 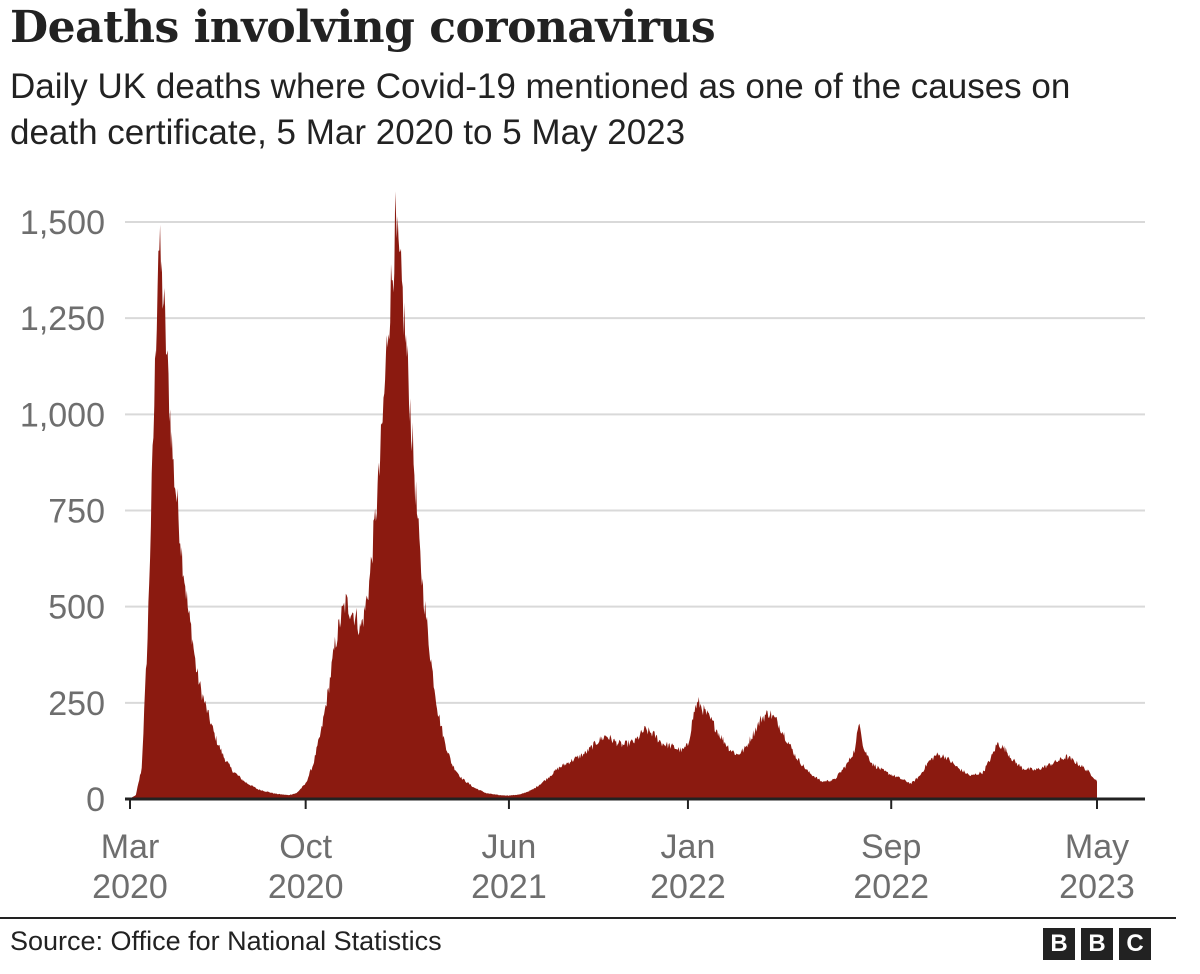 I want to click on chart-title: Deaths involving coronavirus, so click(x=363, y=27).